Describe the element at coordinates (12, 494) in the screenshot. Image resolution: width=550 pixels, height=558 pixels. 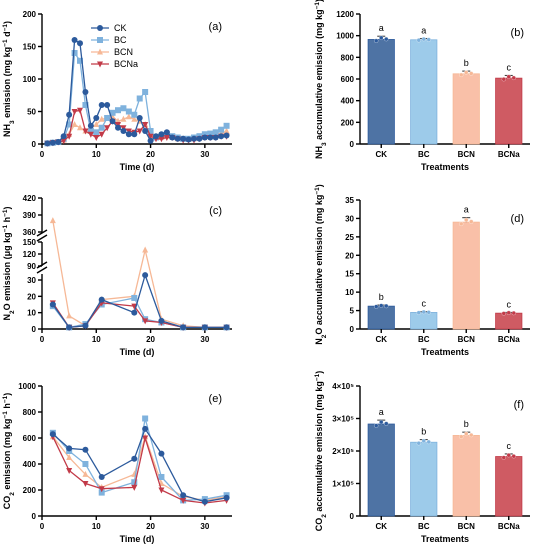
I see `label-part: 2` at that location.